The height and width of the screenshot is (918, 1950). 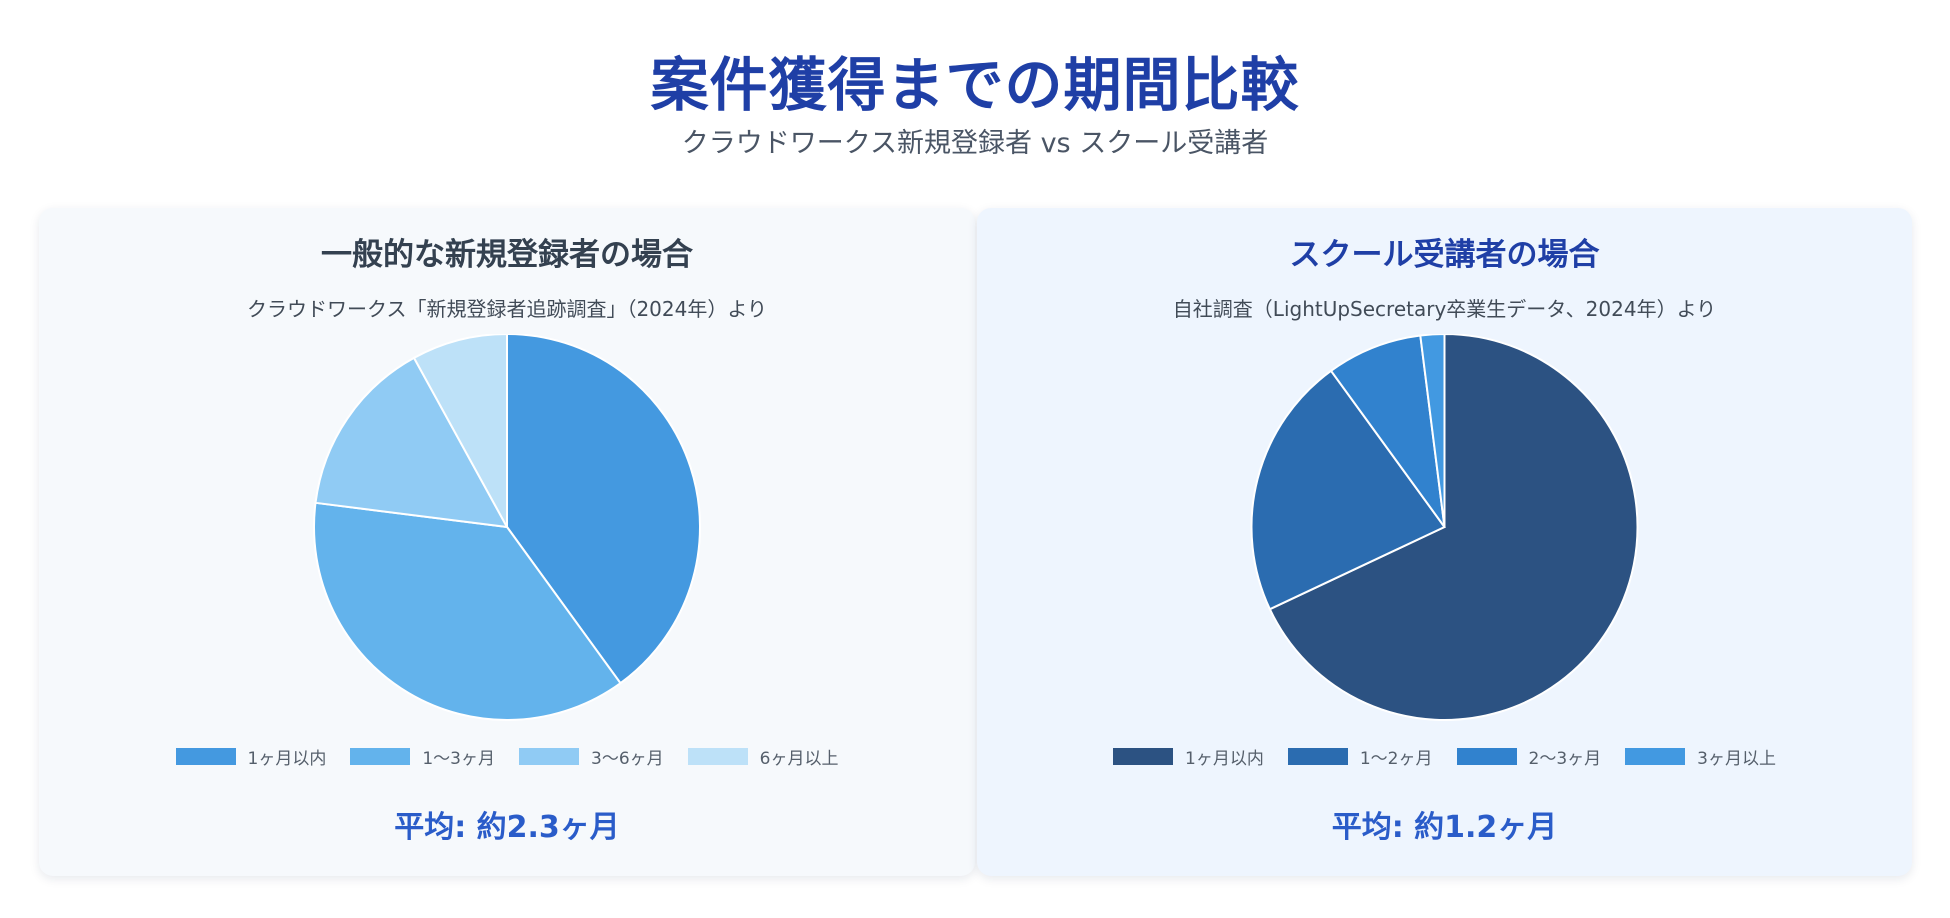 I want to click on legend-label: 2〜3ヶ月, so click(x=1565, y=759).